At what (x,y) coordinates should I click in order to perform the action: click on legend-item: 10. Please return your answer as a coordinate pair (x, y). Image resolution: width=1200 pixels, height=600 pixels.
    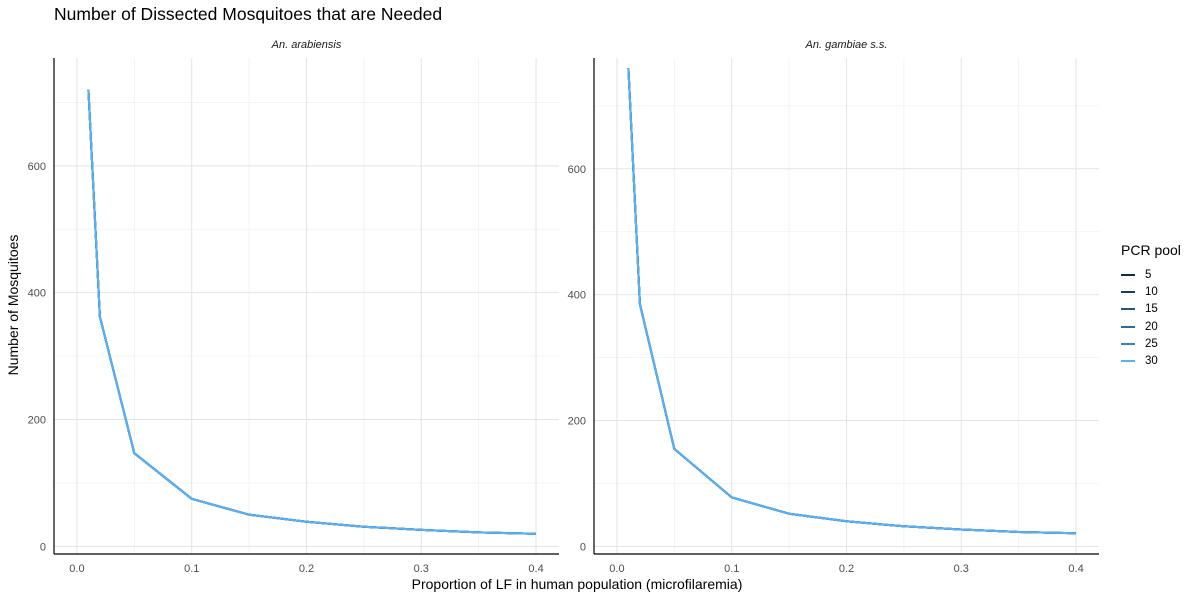
    Looking at the image, I should click on (1151, 291).